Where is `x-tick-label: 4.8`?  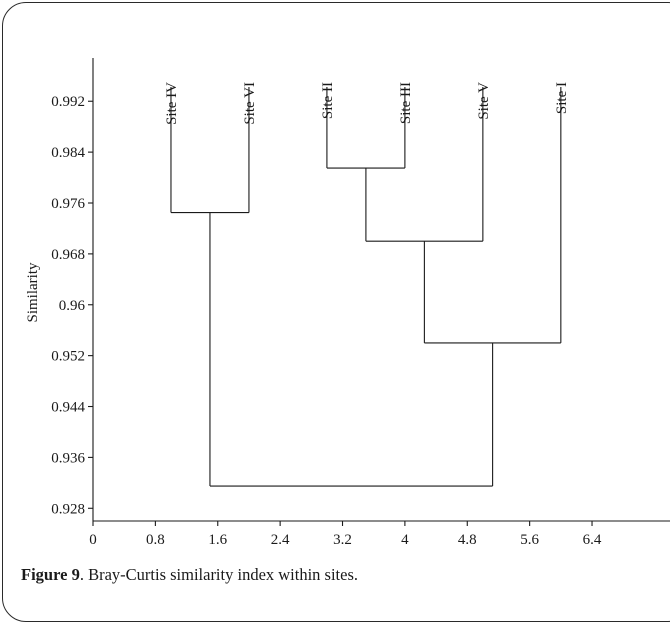 x-tick-label: 4.8 is located at coordinates (467, 540).